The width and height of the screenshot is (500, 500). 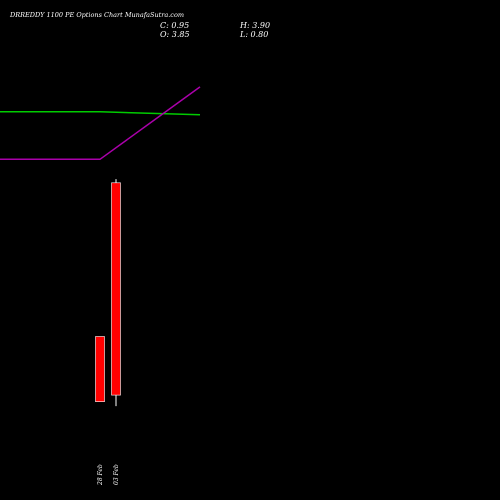 What do you see at coordinates (108, 293) in the screenshot?
I see `candle-layer` at bounding box center [108, 293].